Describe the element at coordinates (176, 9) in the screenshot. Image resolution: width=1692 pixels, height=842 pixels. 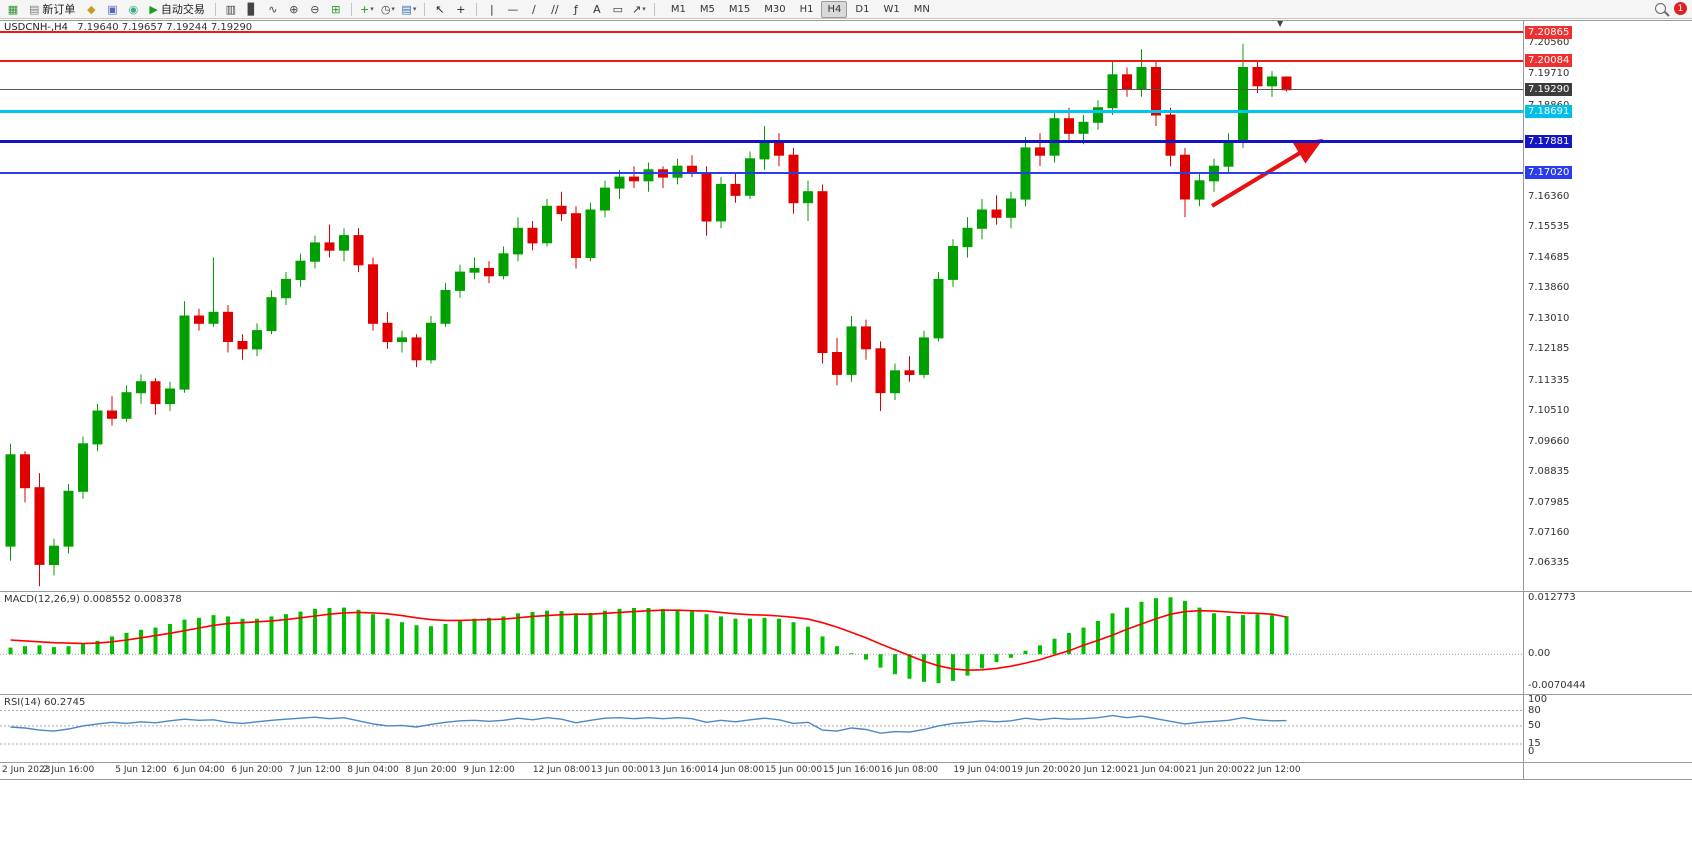
I see `auto-trading-button: ▶ 自动交易` at that location.